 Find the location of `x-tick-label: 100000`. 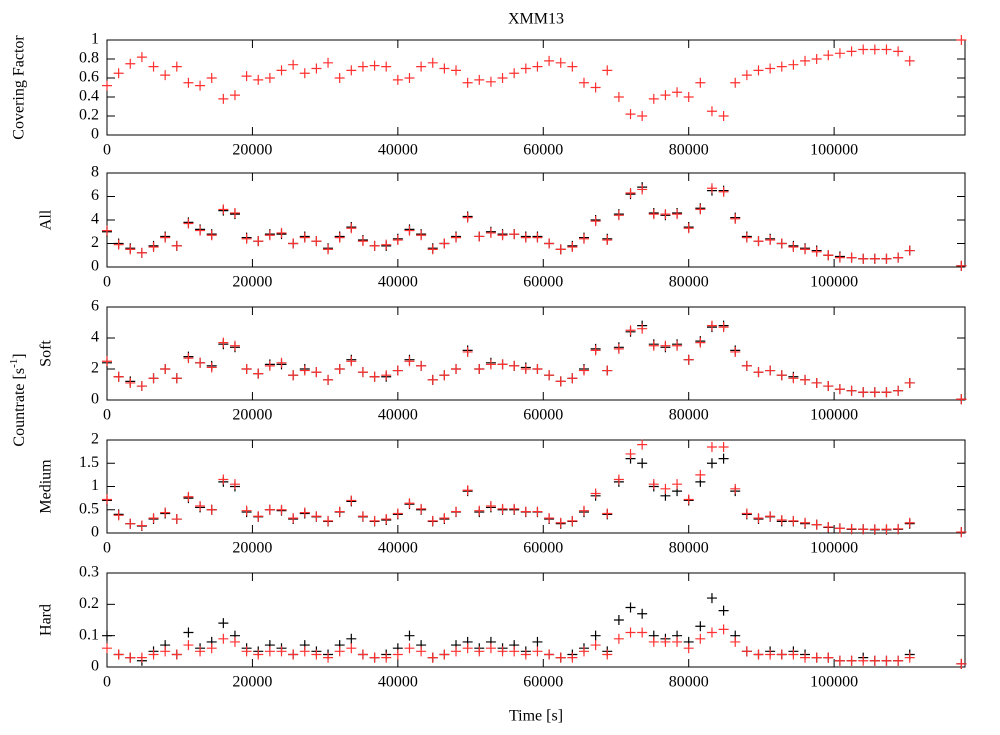

x-tick-label: 100000 is located at coordinates (834, 682).